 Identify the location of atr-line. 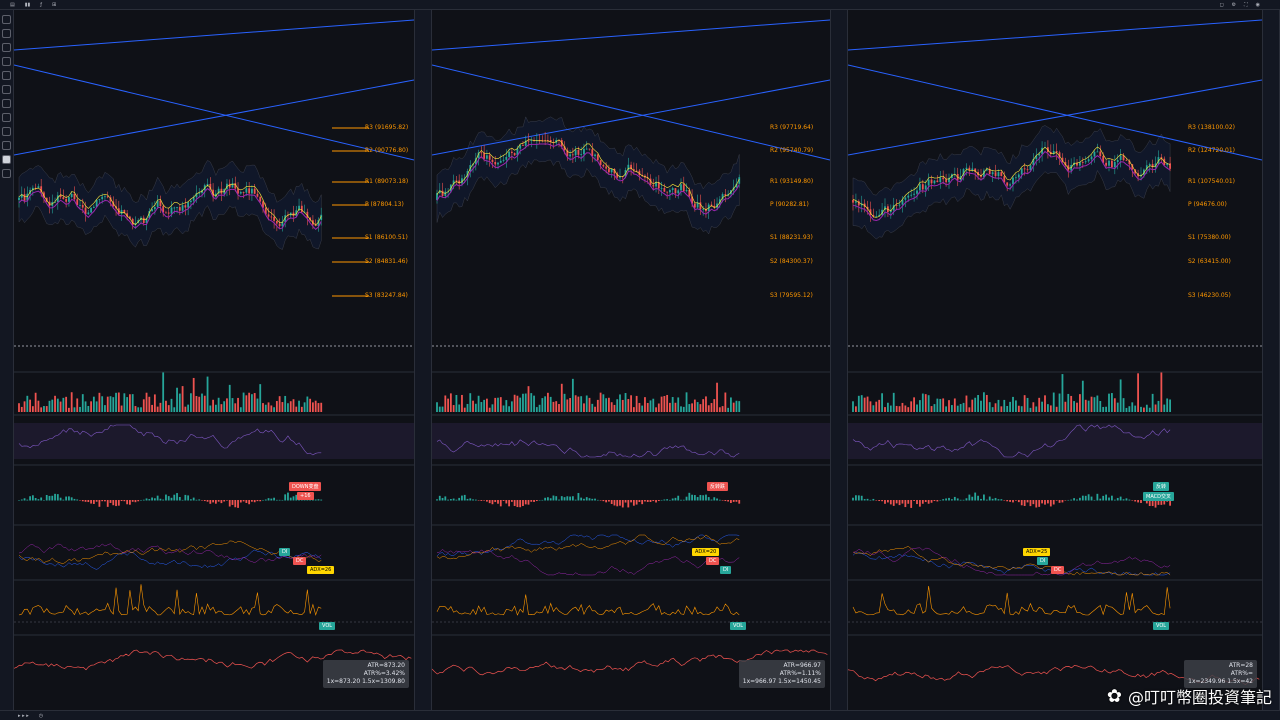
(213, 660).